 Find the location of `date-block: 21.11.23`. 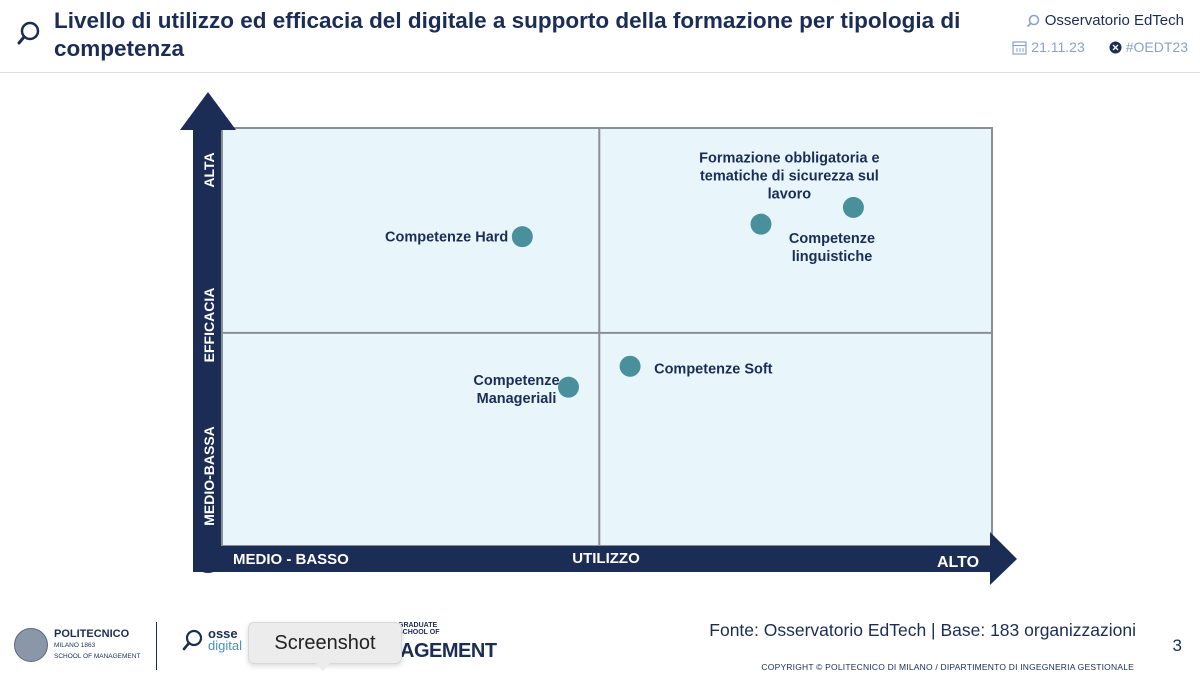

date-block: 21.11.23 is located at coordinates (1048, 47).